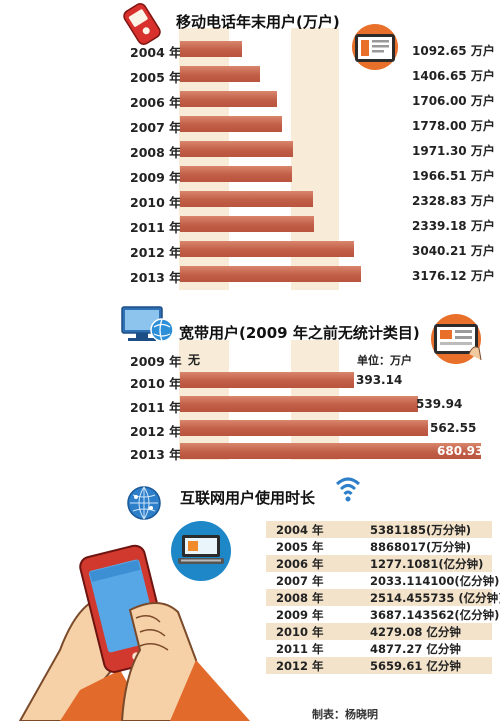 Image resolution: width=500 pixels, height=722 pixels. Describe the element at coordinates (375, 47) in the screenshot. I see `tablet-screen-icon` at that location.